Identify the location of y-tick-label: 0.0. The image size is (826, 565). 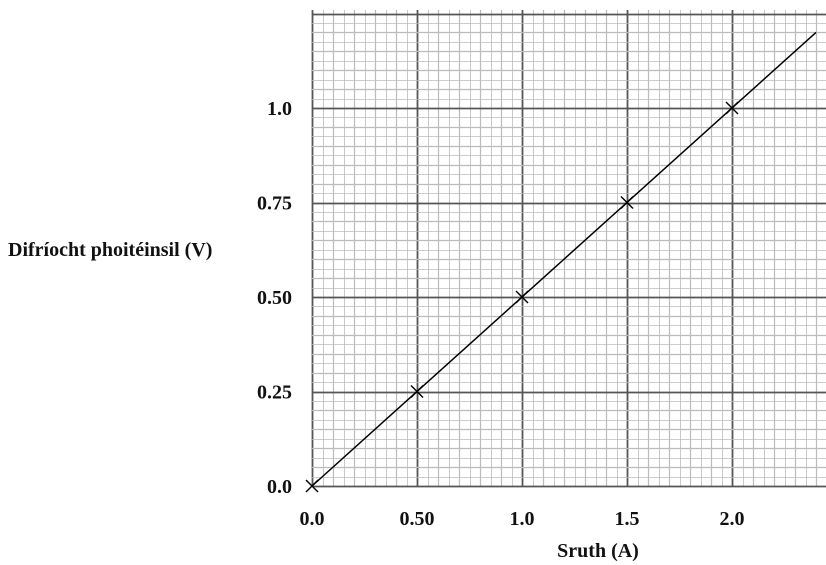
(279, 487).